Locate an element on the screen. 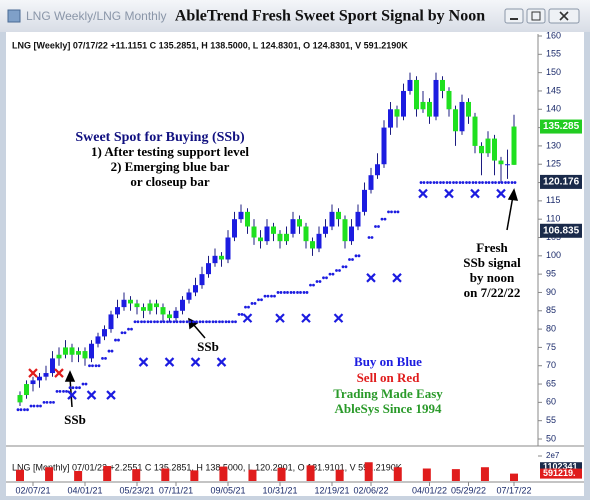 This screenshot has height=500, width=590. maximize-button is located at coordinates (536, 16).